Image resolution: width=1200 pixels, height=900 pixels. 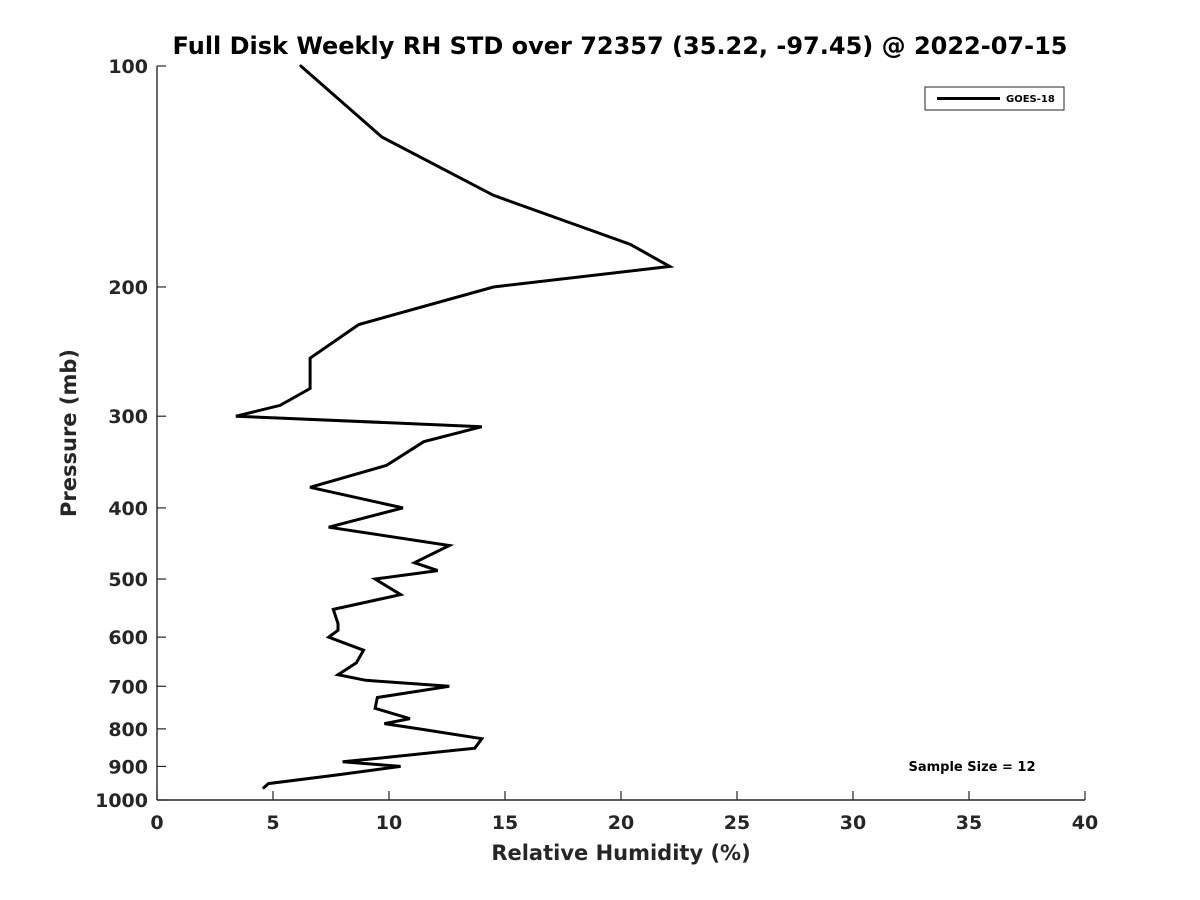 I want to click on x-tick-label: 5, so click(x=272, y=823).